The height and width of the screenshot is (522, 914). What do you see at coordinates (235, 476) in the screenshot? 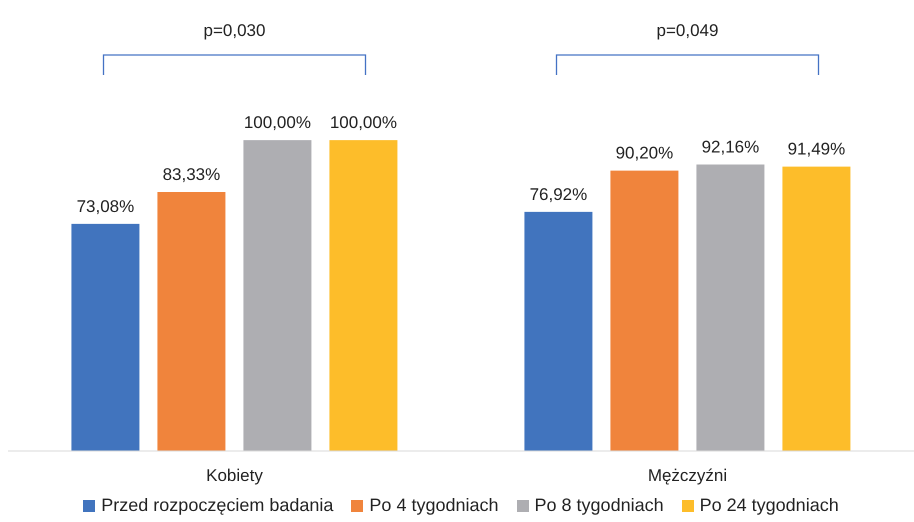
I see `x-tick-label: Kobiety` at bounding box center [235, 476].